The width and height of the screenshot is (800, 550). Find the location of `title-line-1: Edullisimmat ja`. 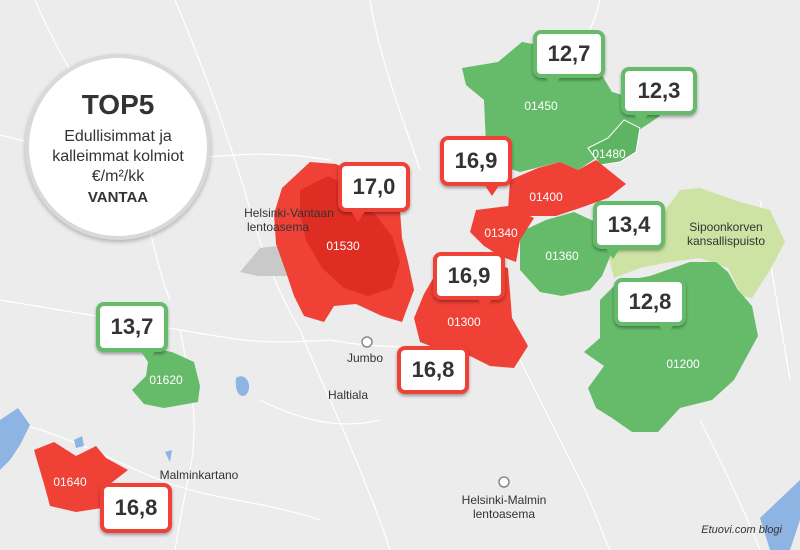

title-line-1: Edullisimmat ja is located at coordinates (118, 136).